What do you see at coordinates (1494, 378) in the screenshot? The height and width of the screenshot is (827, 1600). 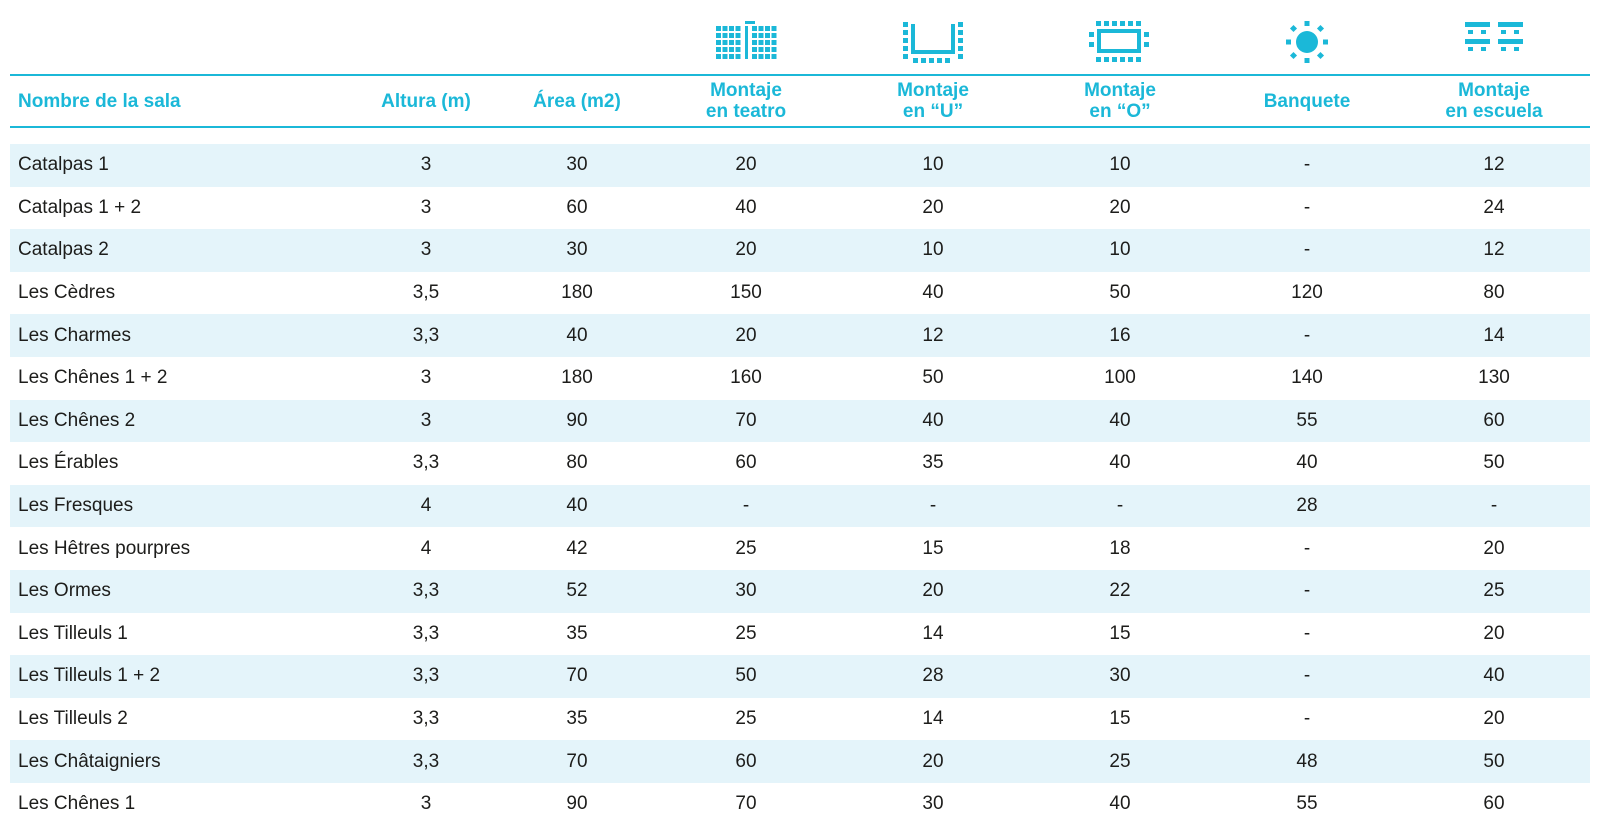 I see `cell-classroom: 130` at bounding box center [1494, 378].